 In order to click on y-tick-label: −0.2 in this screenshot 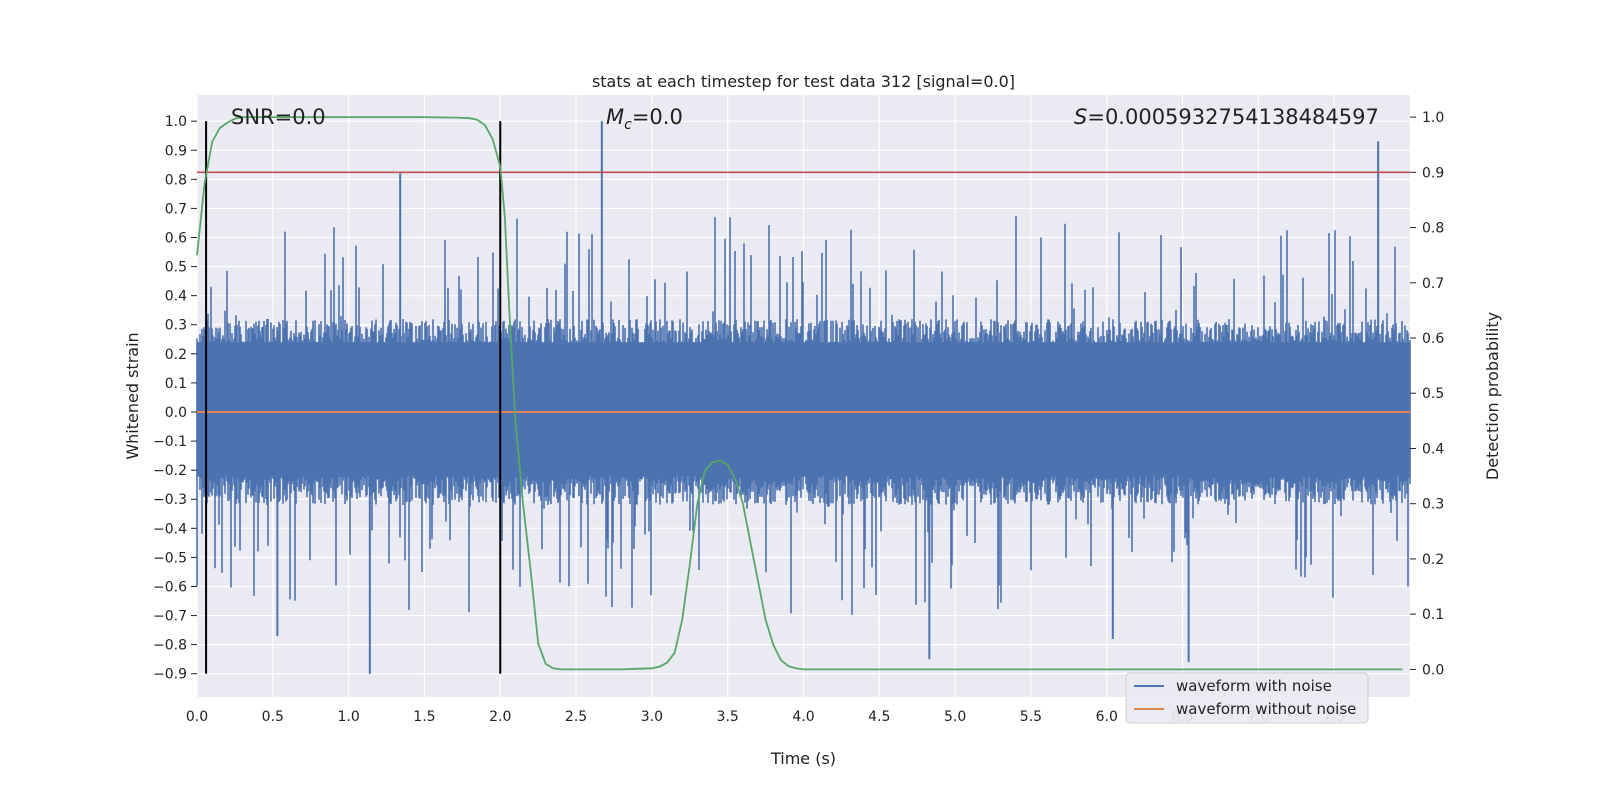, I will do `click(170, 471)`.